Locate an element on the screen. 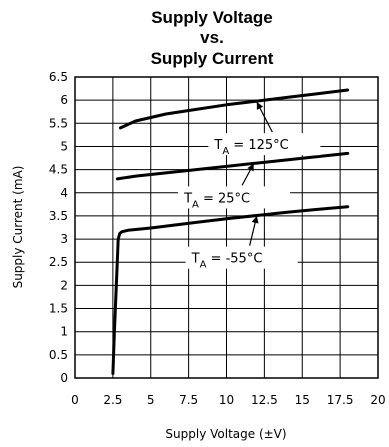 Image resolution: width=389 pixels, height=447 pixels. y-tick-label-13: 6.5 is located at coordinates (58, 77).